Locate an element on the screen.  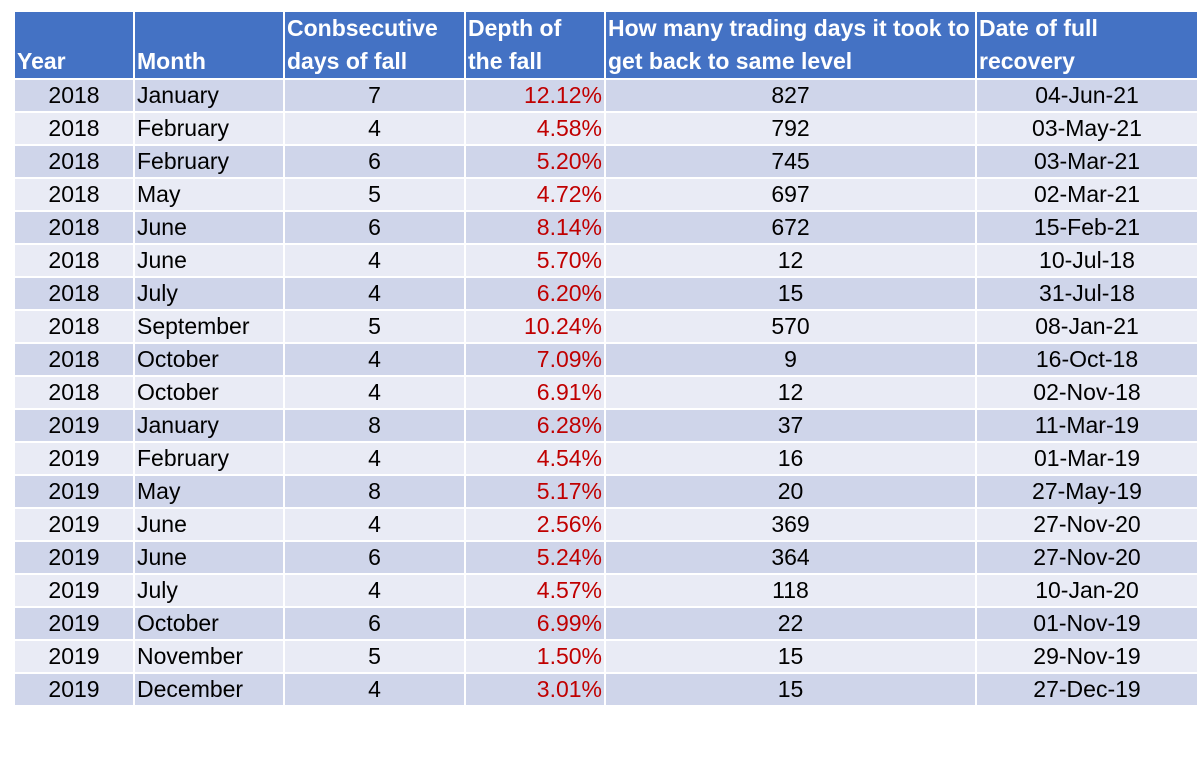
table-cell: 6.91% is located at coordinates (535, 392).